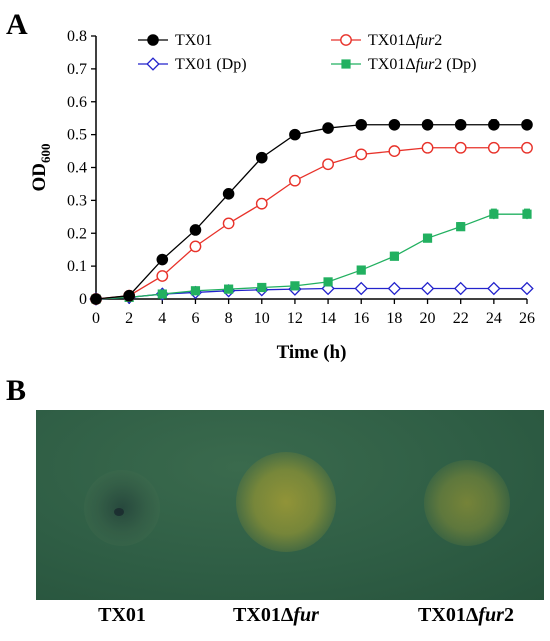 This screenshot has height=641, width=550. Describe the element at coordinates (262, 318) in the screenshot. I see `x-tick-label: 10` at that location.